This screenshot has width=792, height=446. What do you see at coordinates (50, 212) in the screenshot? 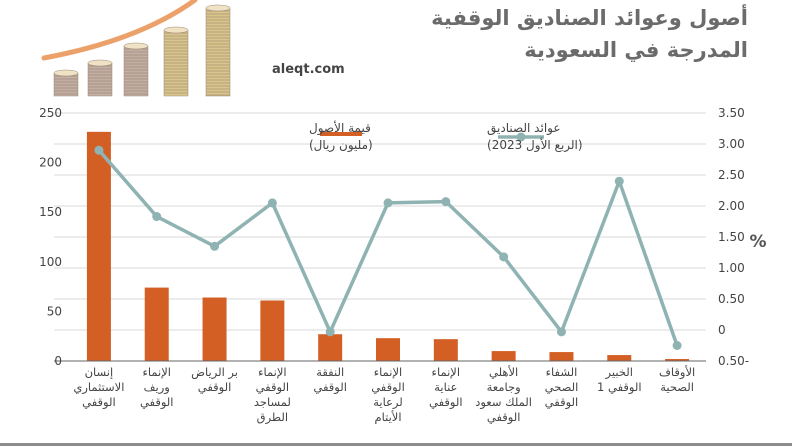
I see `left-tick-label: 150` at bounding box center [50, 212].